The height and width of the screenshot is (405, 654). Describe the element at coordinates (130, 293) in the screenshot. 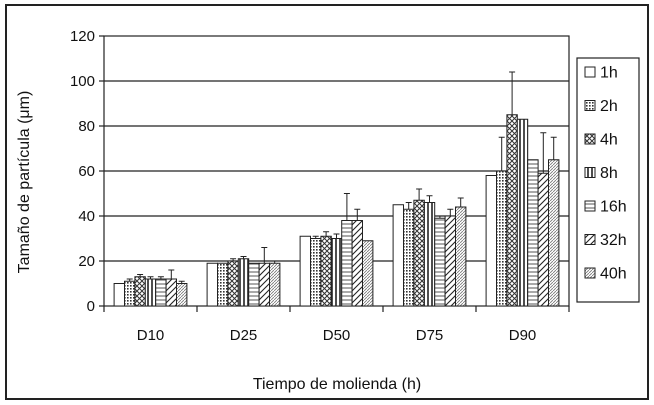

I see `bar-d10-2h` at that location.